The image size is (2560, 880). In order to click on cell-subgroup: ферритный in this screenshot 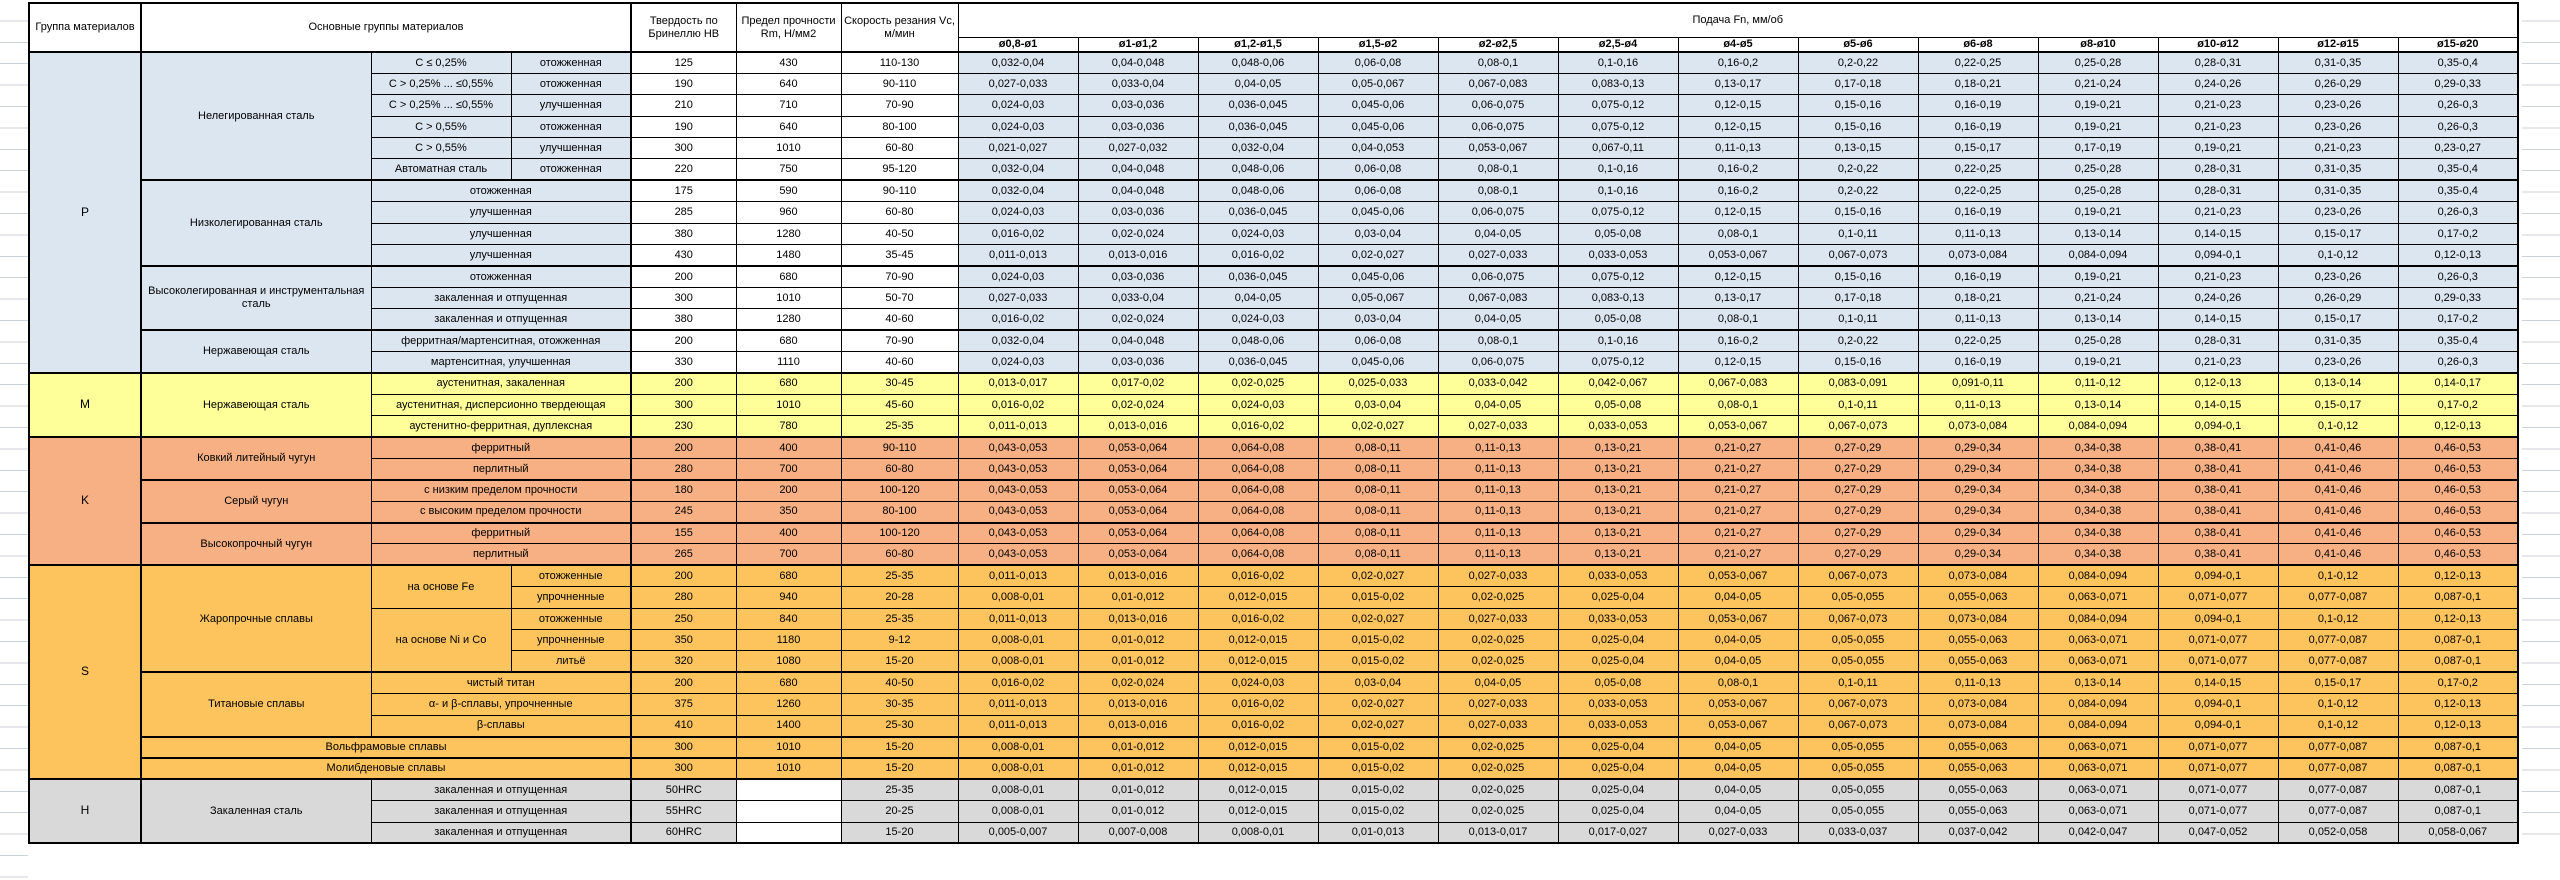, I will do `click(501, 447)`.